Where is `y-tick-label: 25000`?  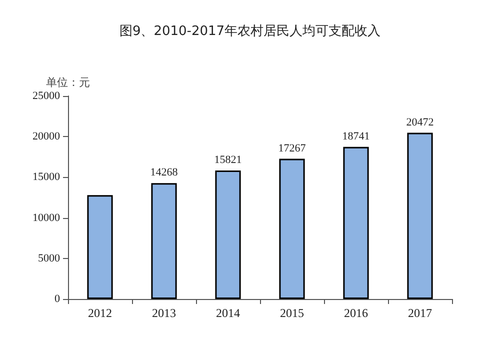
y-tick-label: 25000 is located at coordinates (46, 96).